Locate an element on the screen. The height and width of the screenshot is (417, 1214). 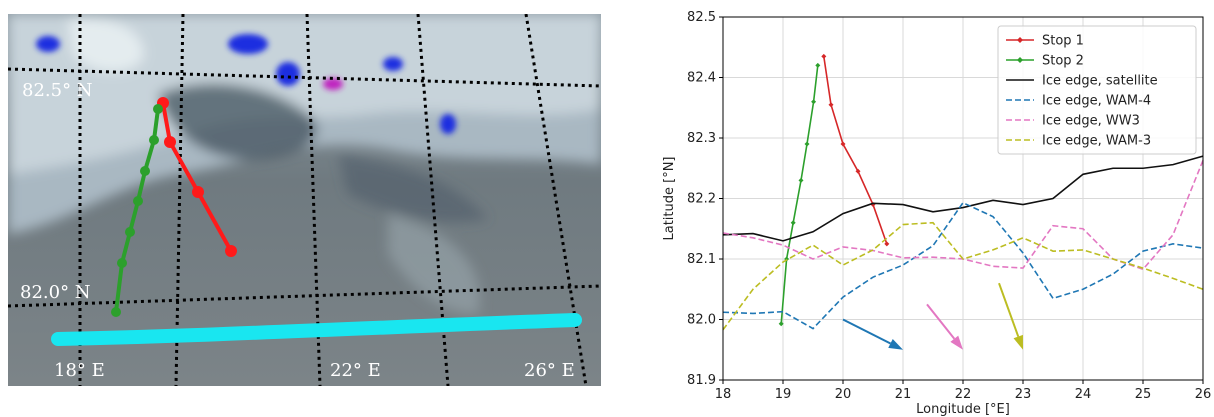
x-tick-label: 21 is located at coordinates (903, 394).